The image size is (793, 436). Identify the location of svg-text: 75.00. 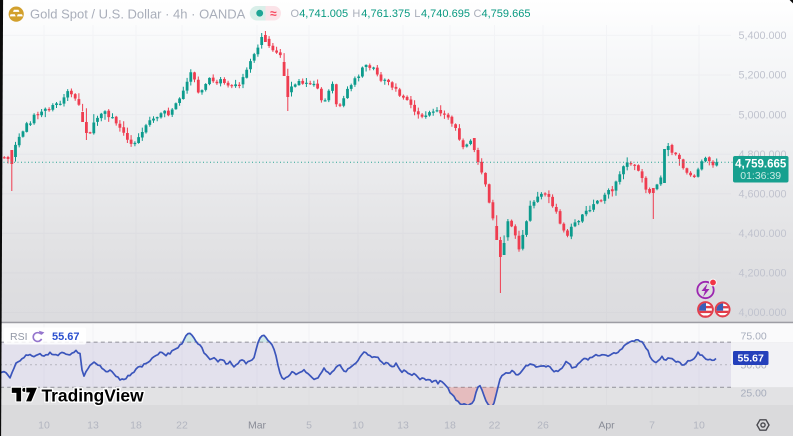
(754, 337).